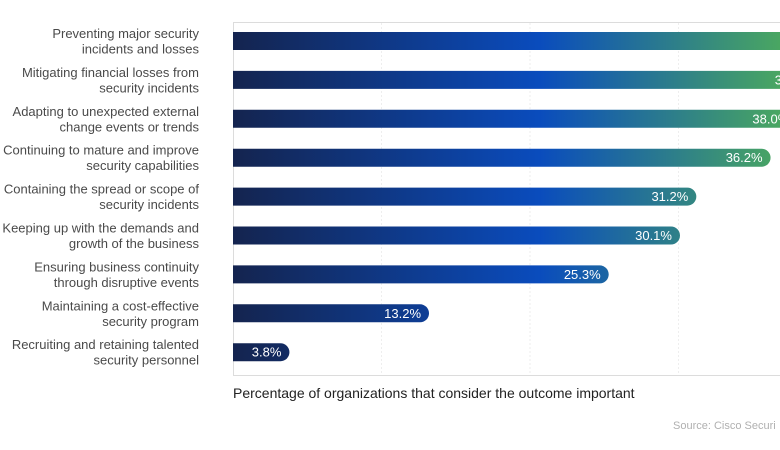 Image resolution: width=780 pixels, height=450 pixels. What do you see at coordinates (724, 426) in the screenshot?
I see `source-note: Source: Cisco Securi` at bounding box center [724, 426].